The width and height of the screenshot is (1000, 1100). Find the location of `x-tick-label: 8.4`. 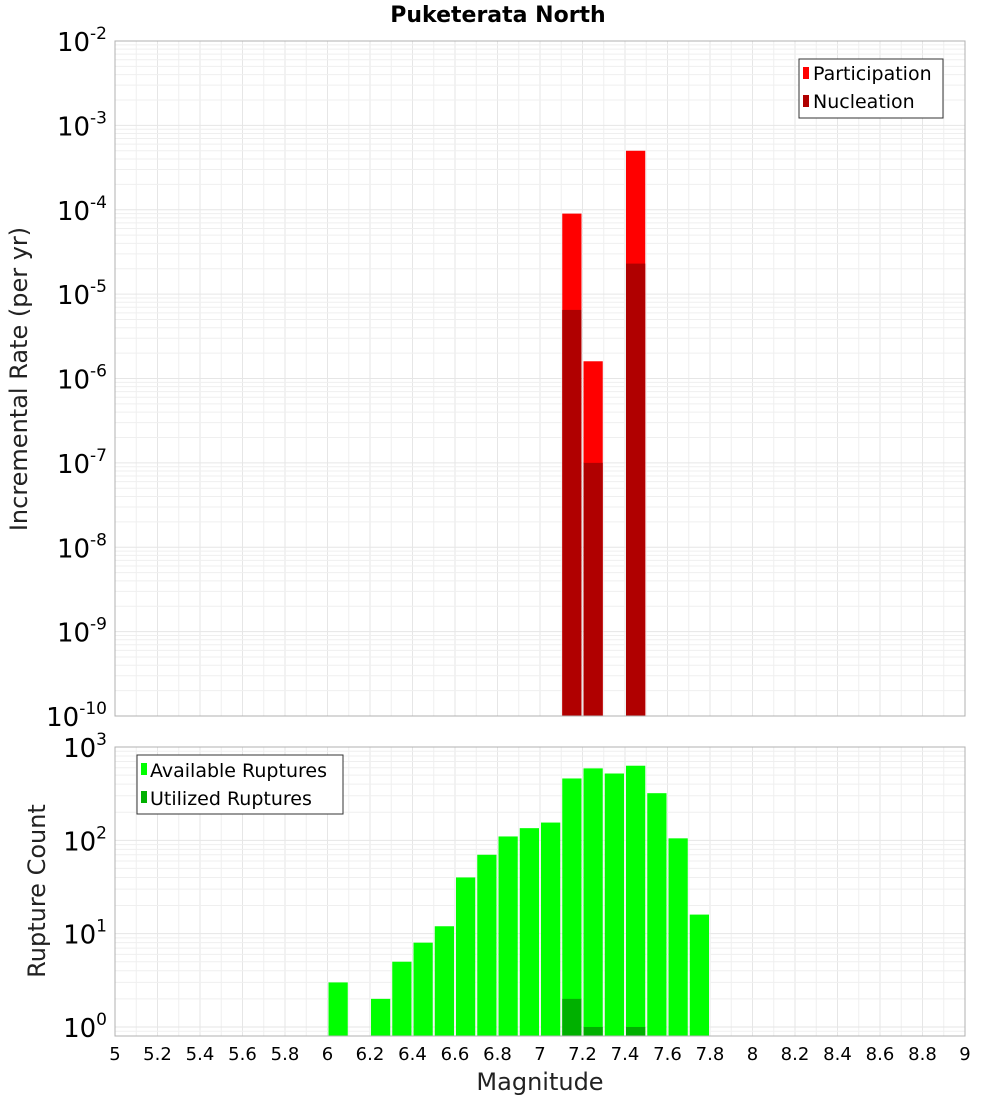

x-tick-label: 8.4 is located at coordinates (837, 1054).